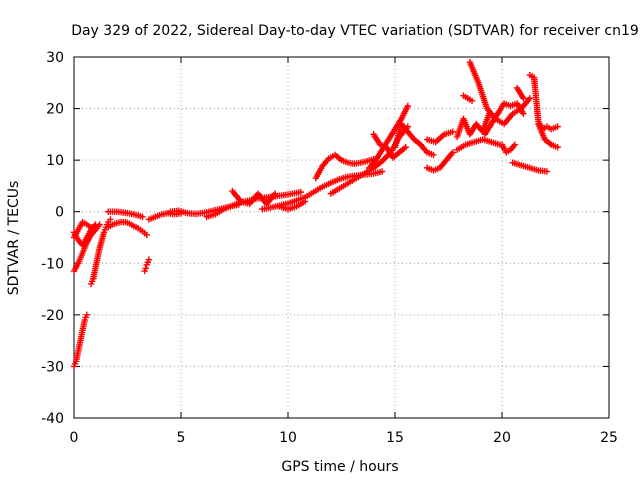 The width and height of the screenshot is (640, 480). Describe the element at coordinates (52, 367) in the screenshot. I see `y-tick-label: -30` at that location.